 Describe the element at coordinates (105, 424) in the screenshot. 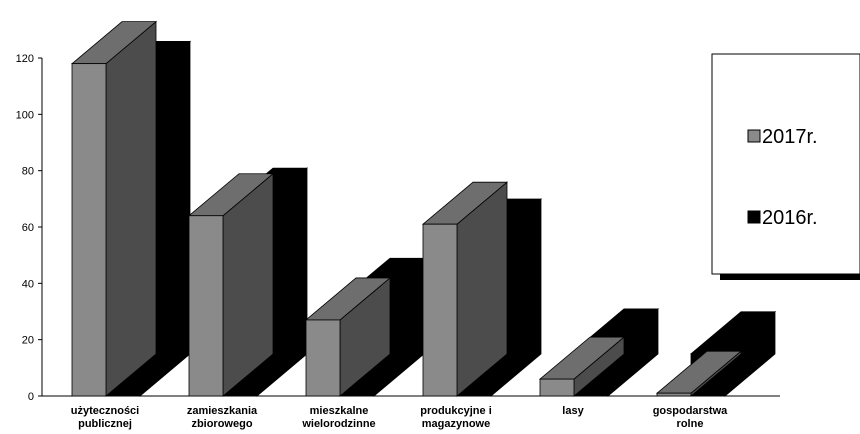

I see `x-category-label: publicznej` at that location.